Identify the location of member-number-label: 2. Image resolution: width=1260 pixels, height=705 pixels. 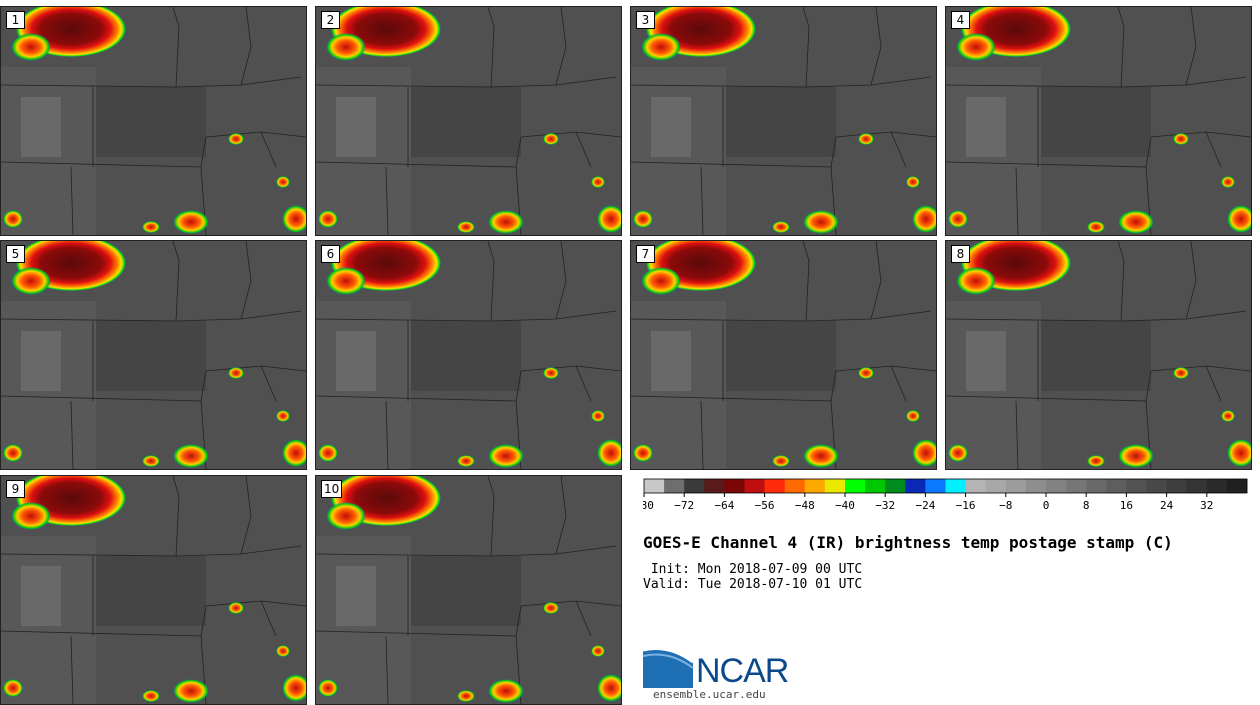
(330, 20).